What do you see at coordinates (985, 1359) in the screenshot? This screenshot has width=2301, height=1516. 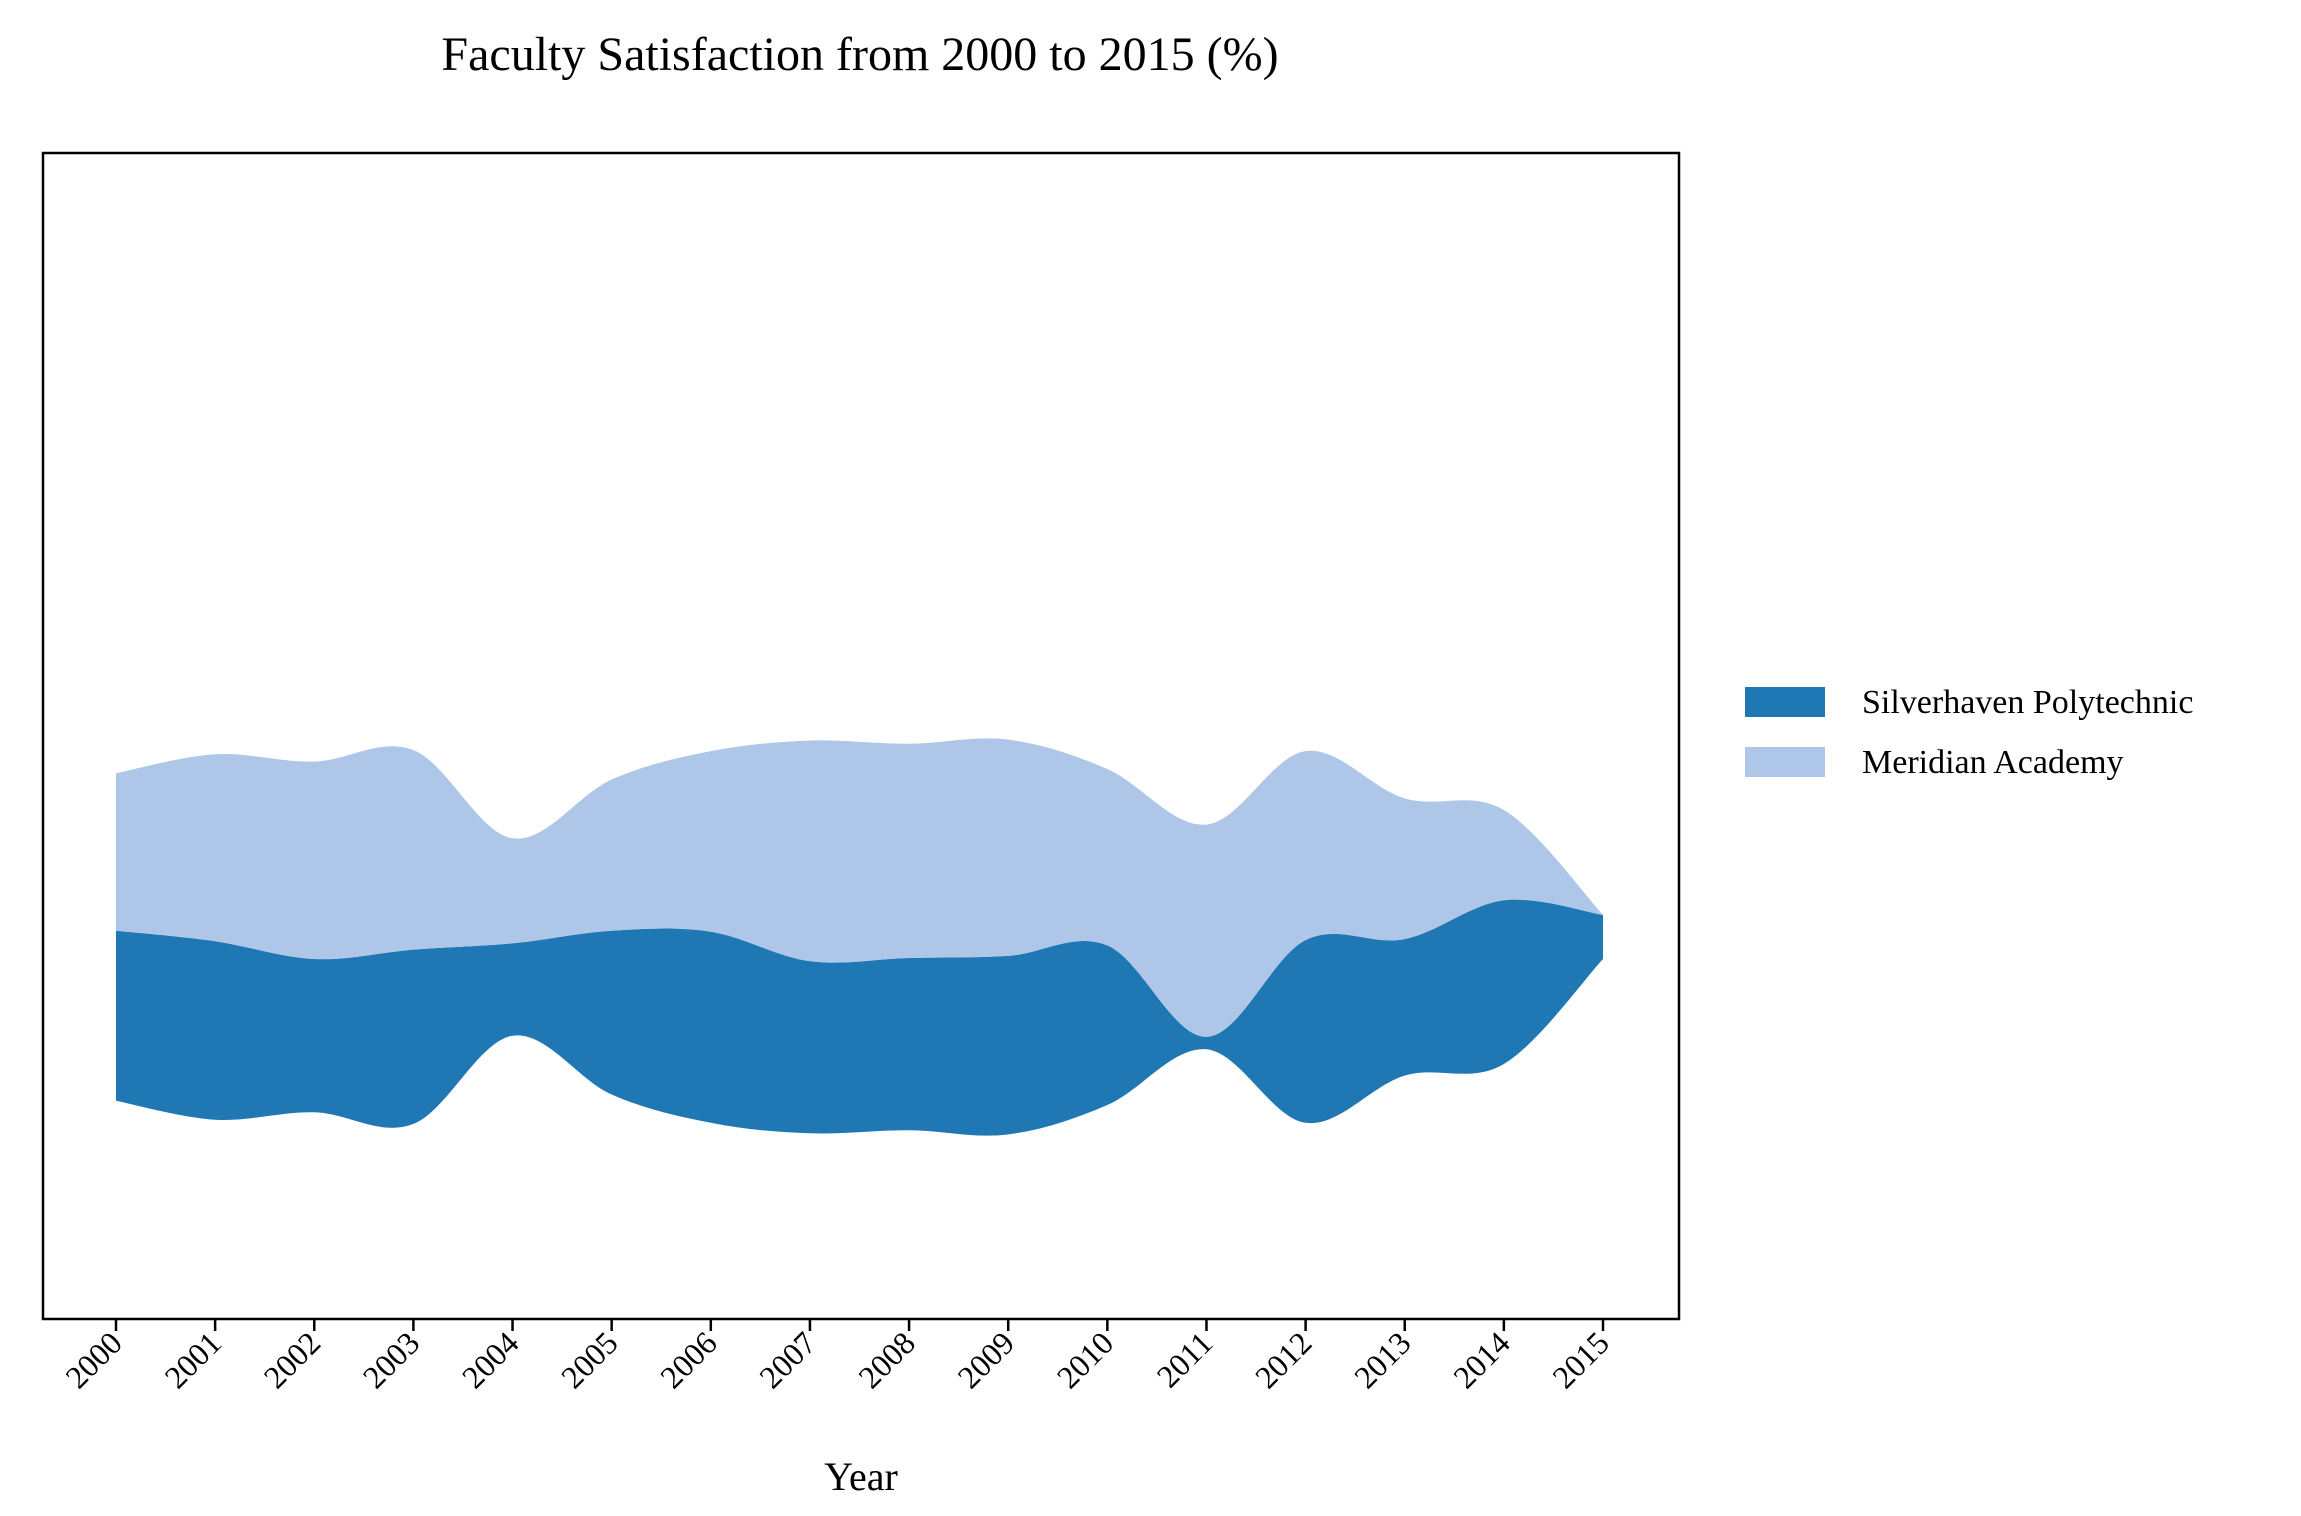 I see `x-tick-label: 2009` at bounding box center [985, 1359].